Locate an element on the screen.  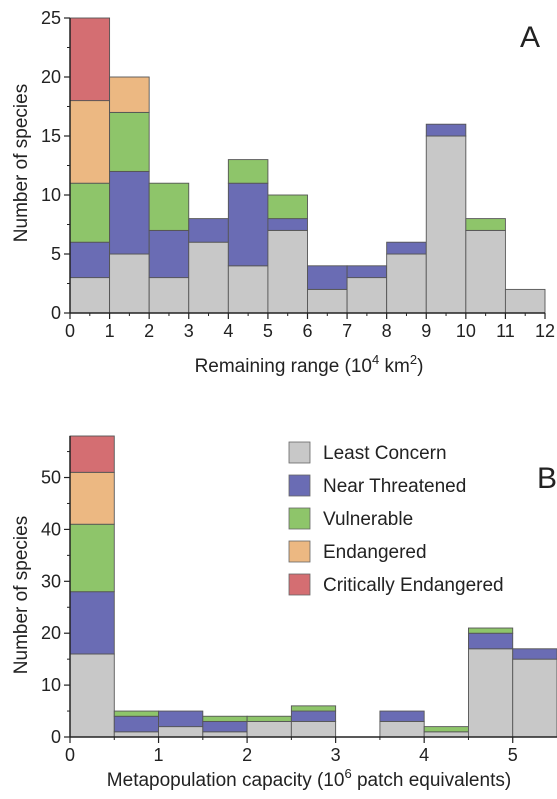
panel-a-y-tick-label: 25 is located at coordinates (51, 18).